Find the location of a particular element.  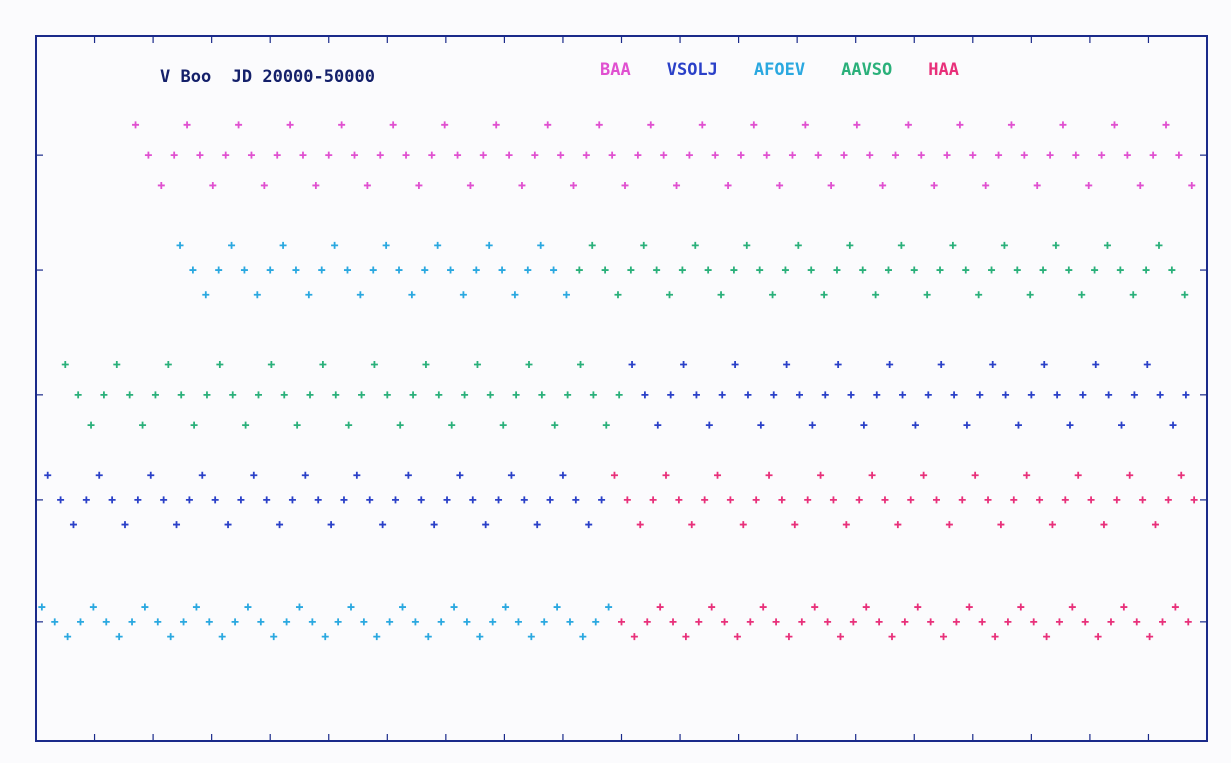

legend-entry: VSOLJ is located at coordinates (692, 70).